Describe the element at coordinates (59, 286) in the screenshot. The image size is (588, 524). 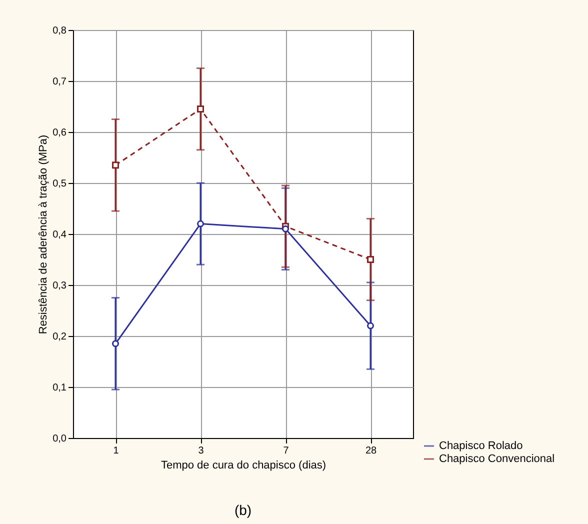
I see `y-tick-label: 0,3` at that location.